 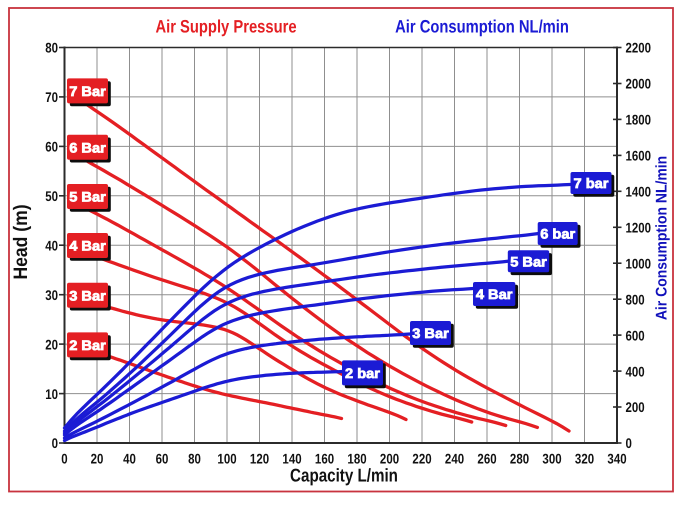 What do you see at coordinates (639, 84) in the screenshot?
I see `svg-text: 2000` at bounding box center [639, 84].